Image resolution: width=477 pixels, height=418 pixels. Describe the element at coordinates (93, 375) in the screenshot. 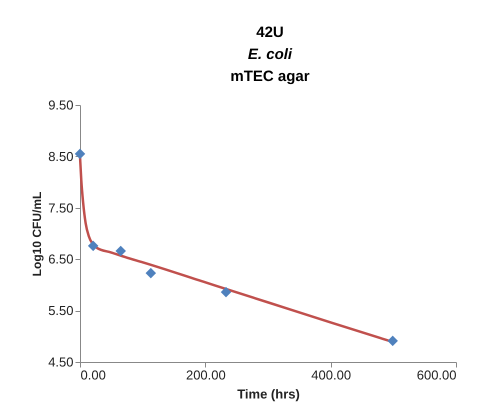

I see `x-tick-label: 0.00` at that location.